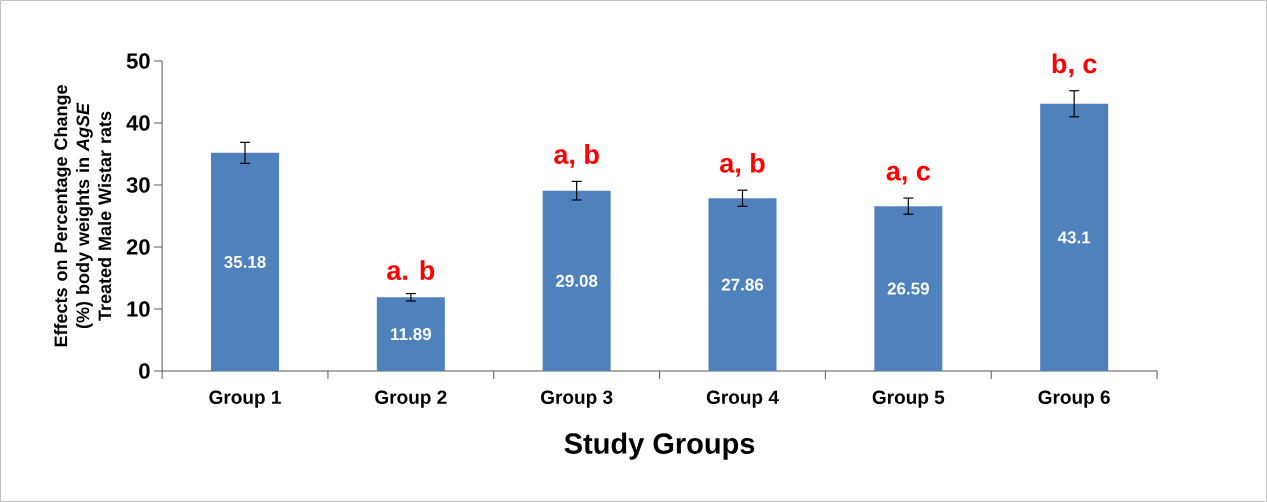  I want to click on data-label: 43.1, so click(1074, 237).